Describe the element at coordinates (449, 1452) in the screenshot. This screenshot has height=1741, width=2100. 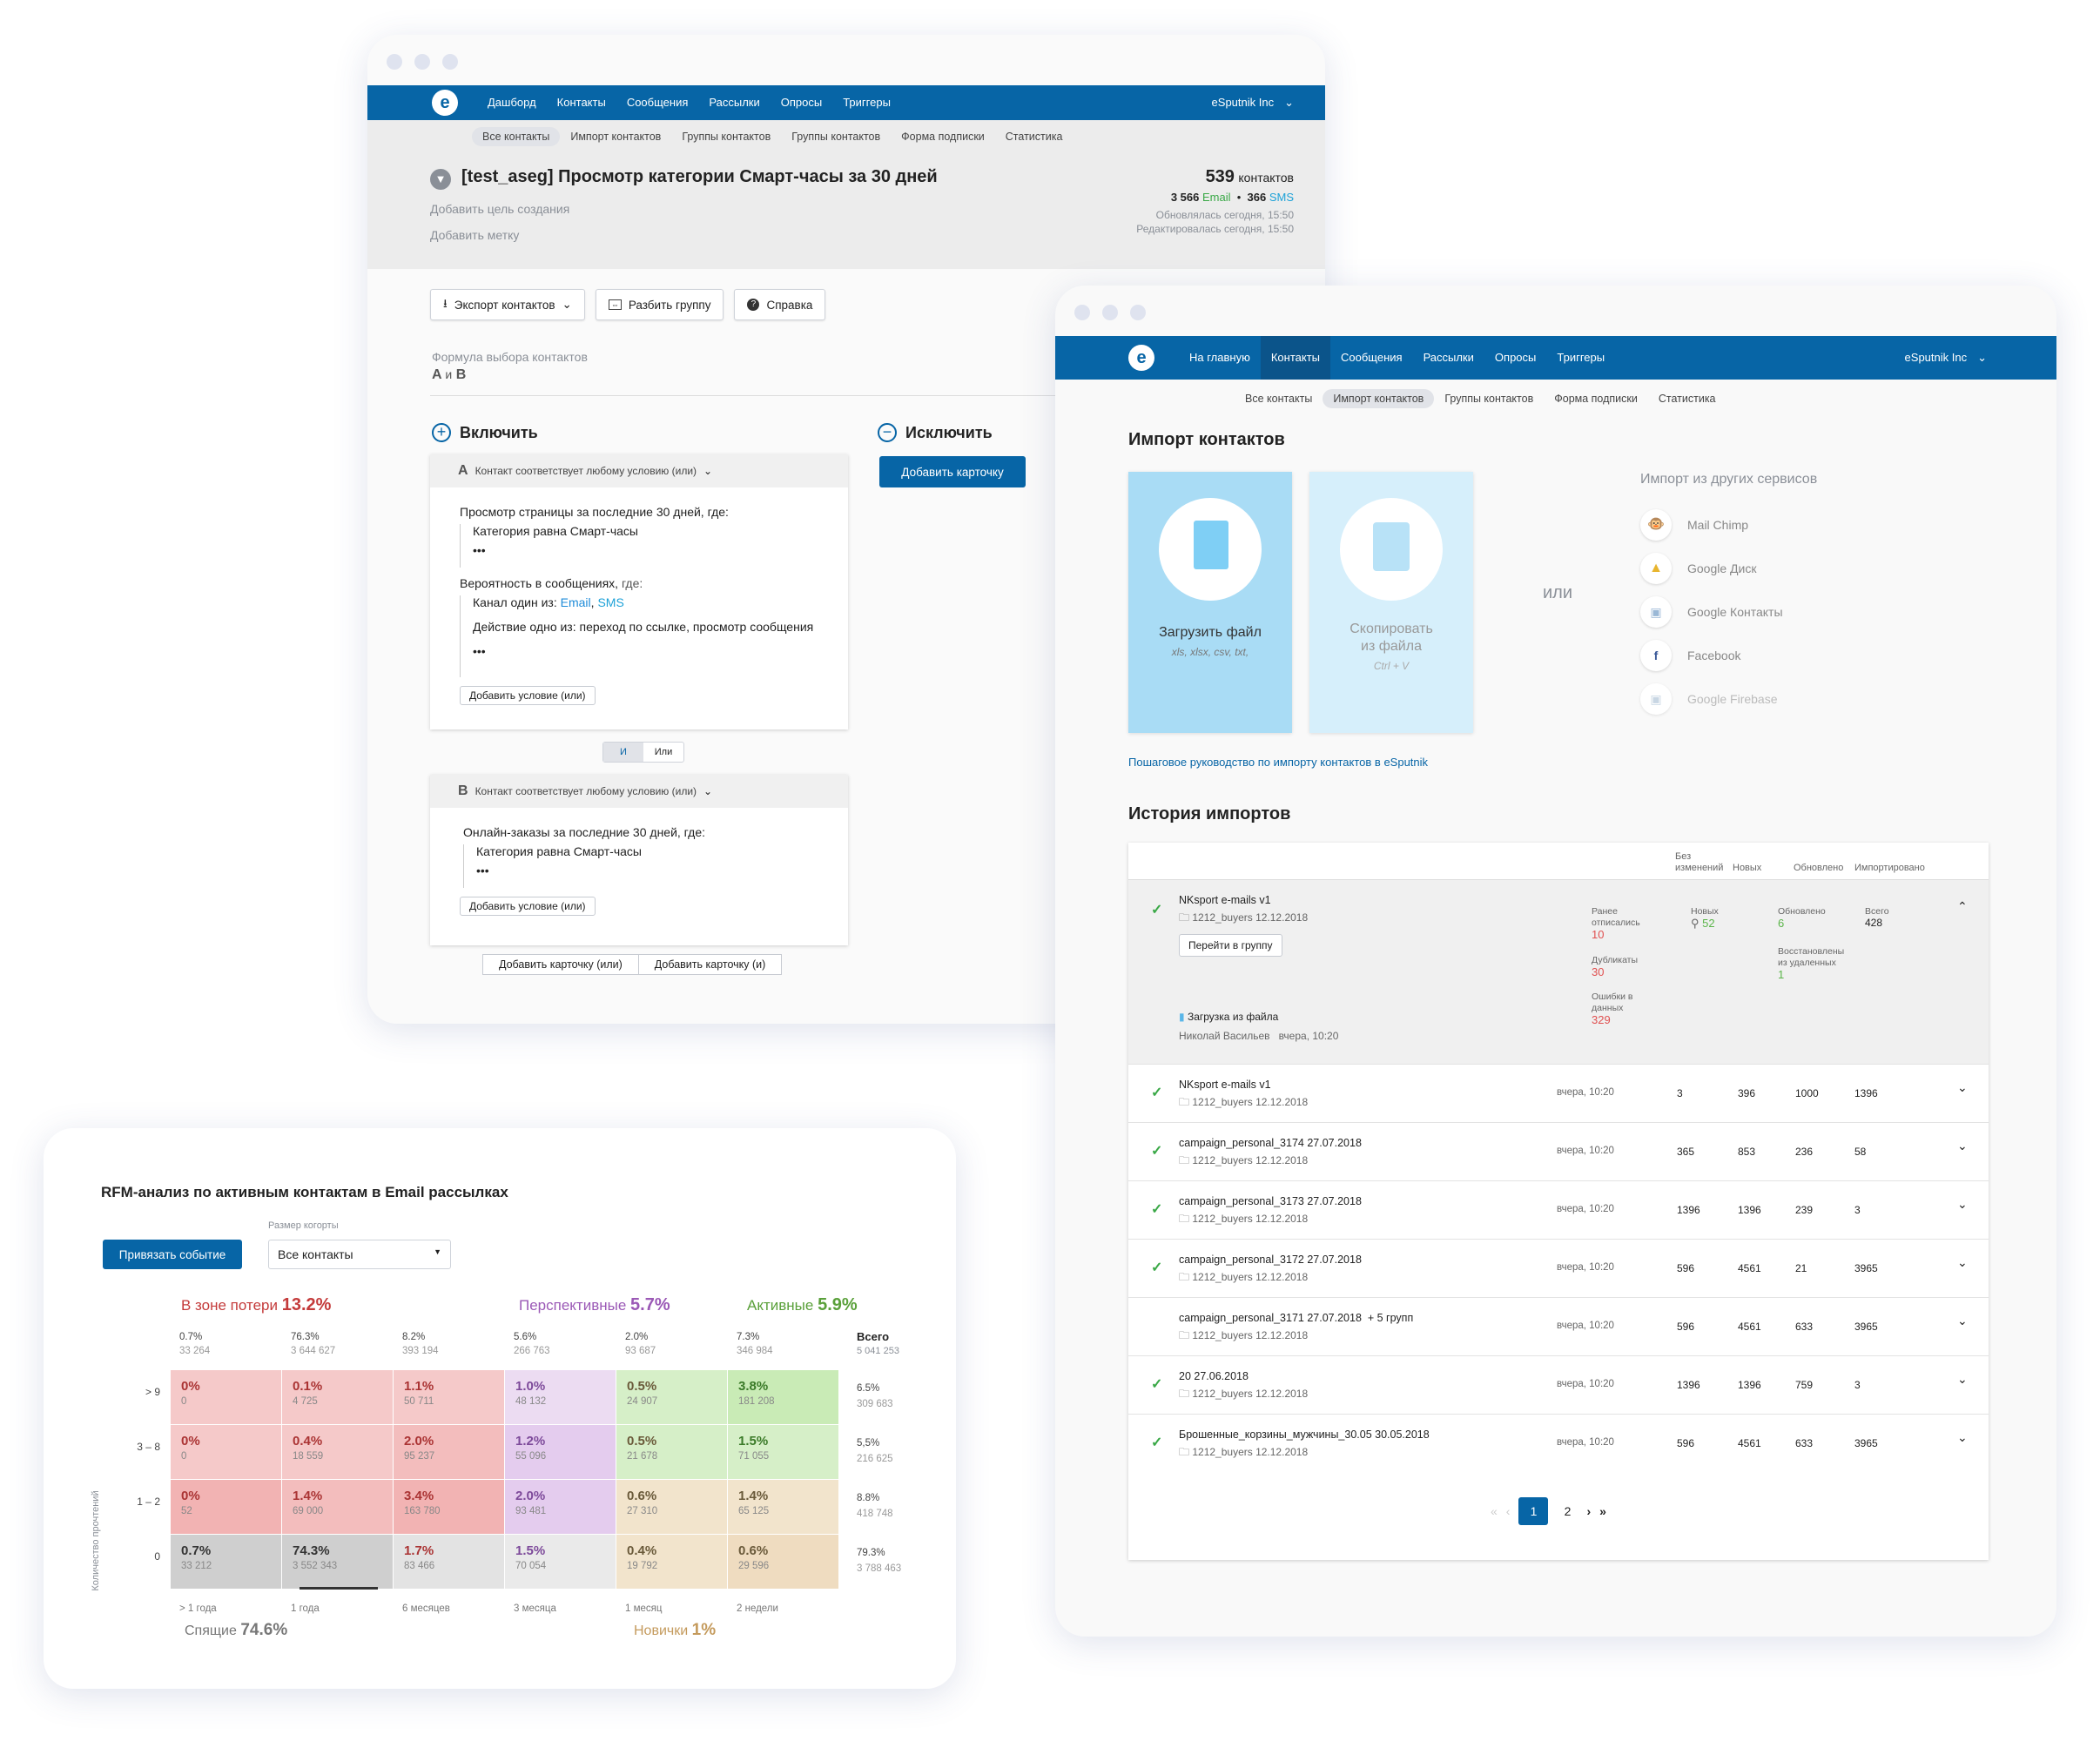
I see `rfm-cell: 2.0% 95 237` at that location.